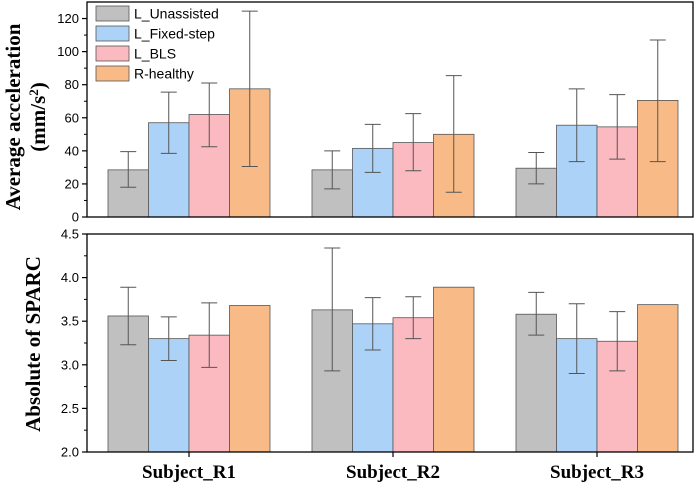 The height and width of the screenshot is (485, 699). Describe the element at coordinates (74, 343) in the screenshot. I see `bottom-y-ticks: 2.0 2.5 3.0 3.5 4.0 4.5` at that location.